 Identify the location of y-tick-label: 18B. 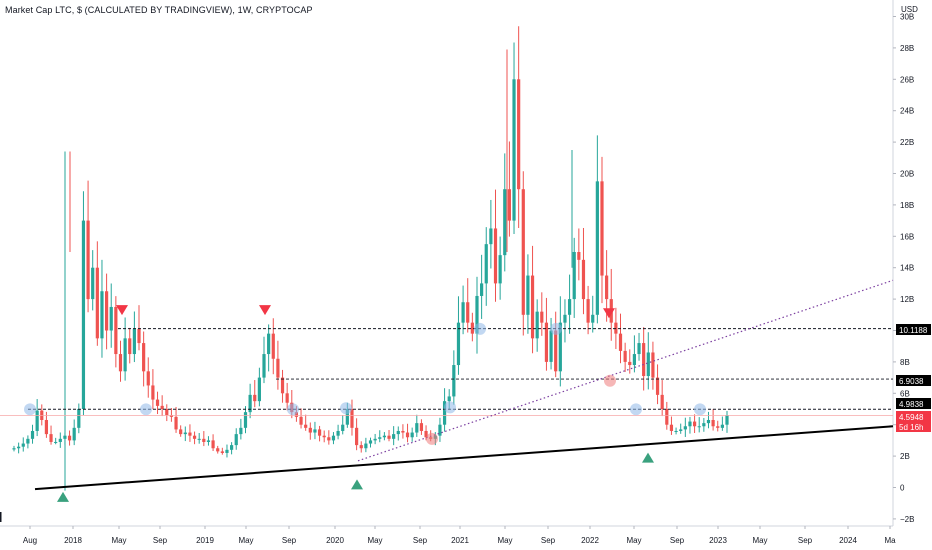
(907, 205).